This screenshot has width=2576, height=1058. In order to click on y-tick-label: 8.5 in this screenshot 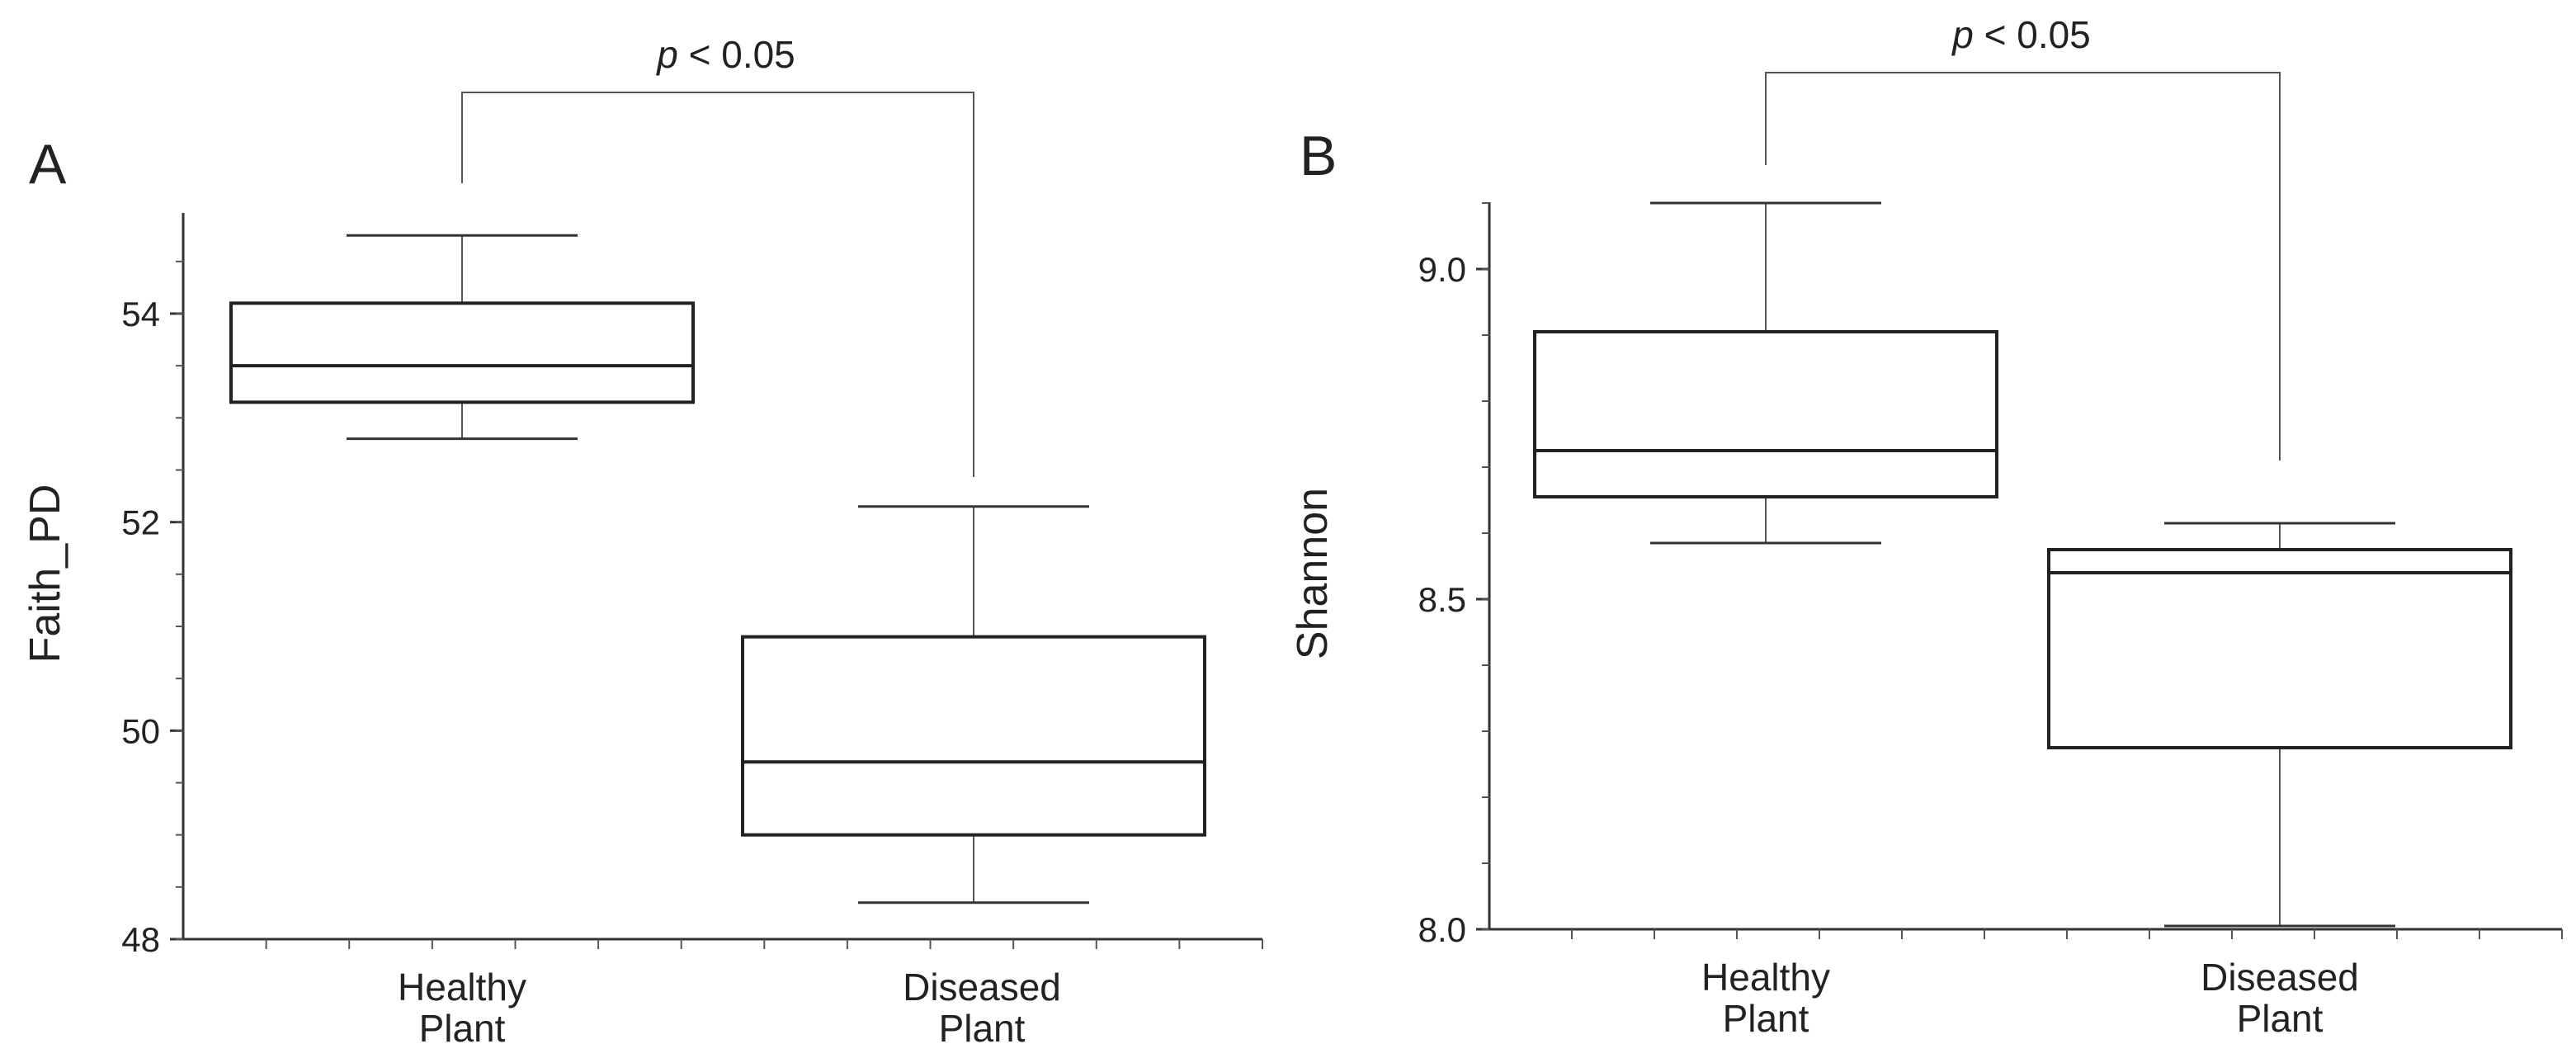, I will do `click(1442, 599)`.